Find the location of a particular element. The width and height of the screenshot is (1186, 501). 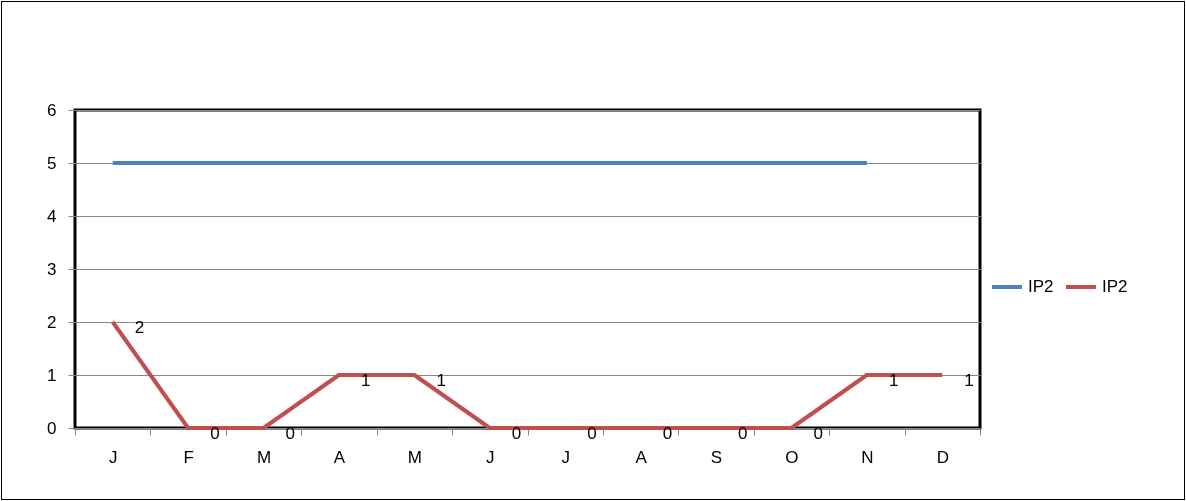

y-tick-label: 6 is located at coordinates (52, 110).